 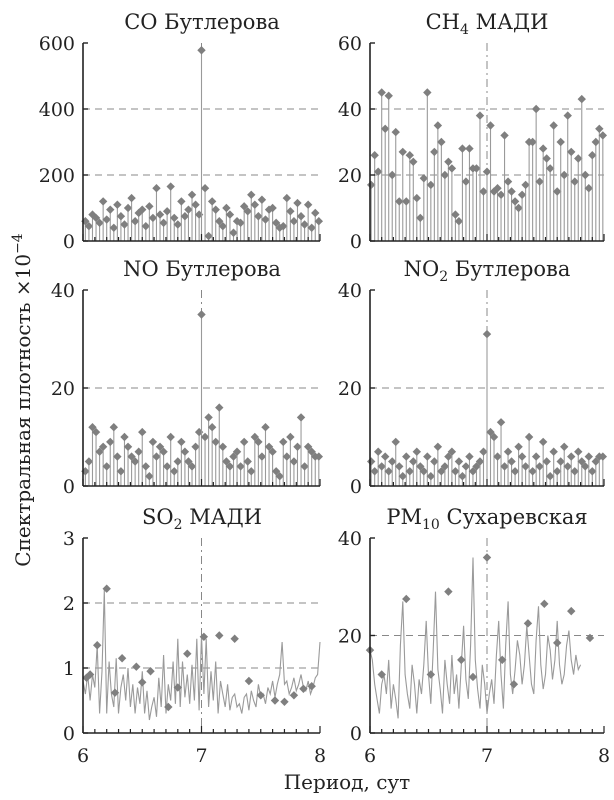 I want to click on x-axis-label: Период, сут, so click(x=347, y=782).